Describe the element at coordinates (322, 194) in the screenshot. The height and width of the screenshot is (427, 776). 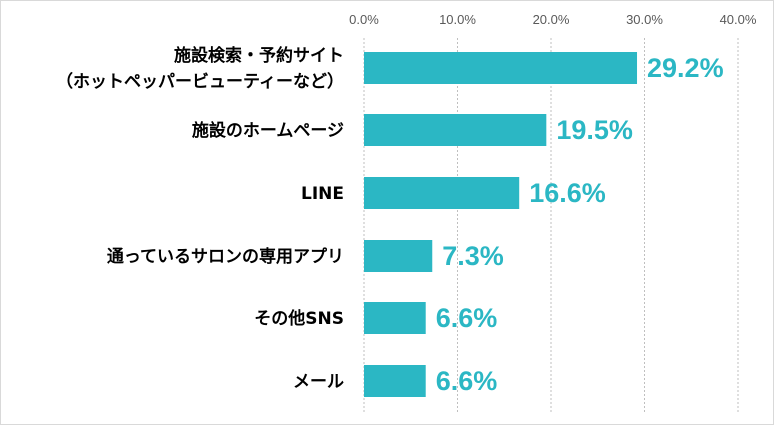
I see `category-label: LINE` at that location.